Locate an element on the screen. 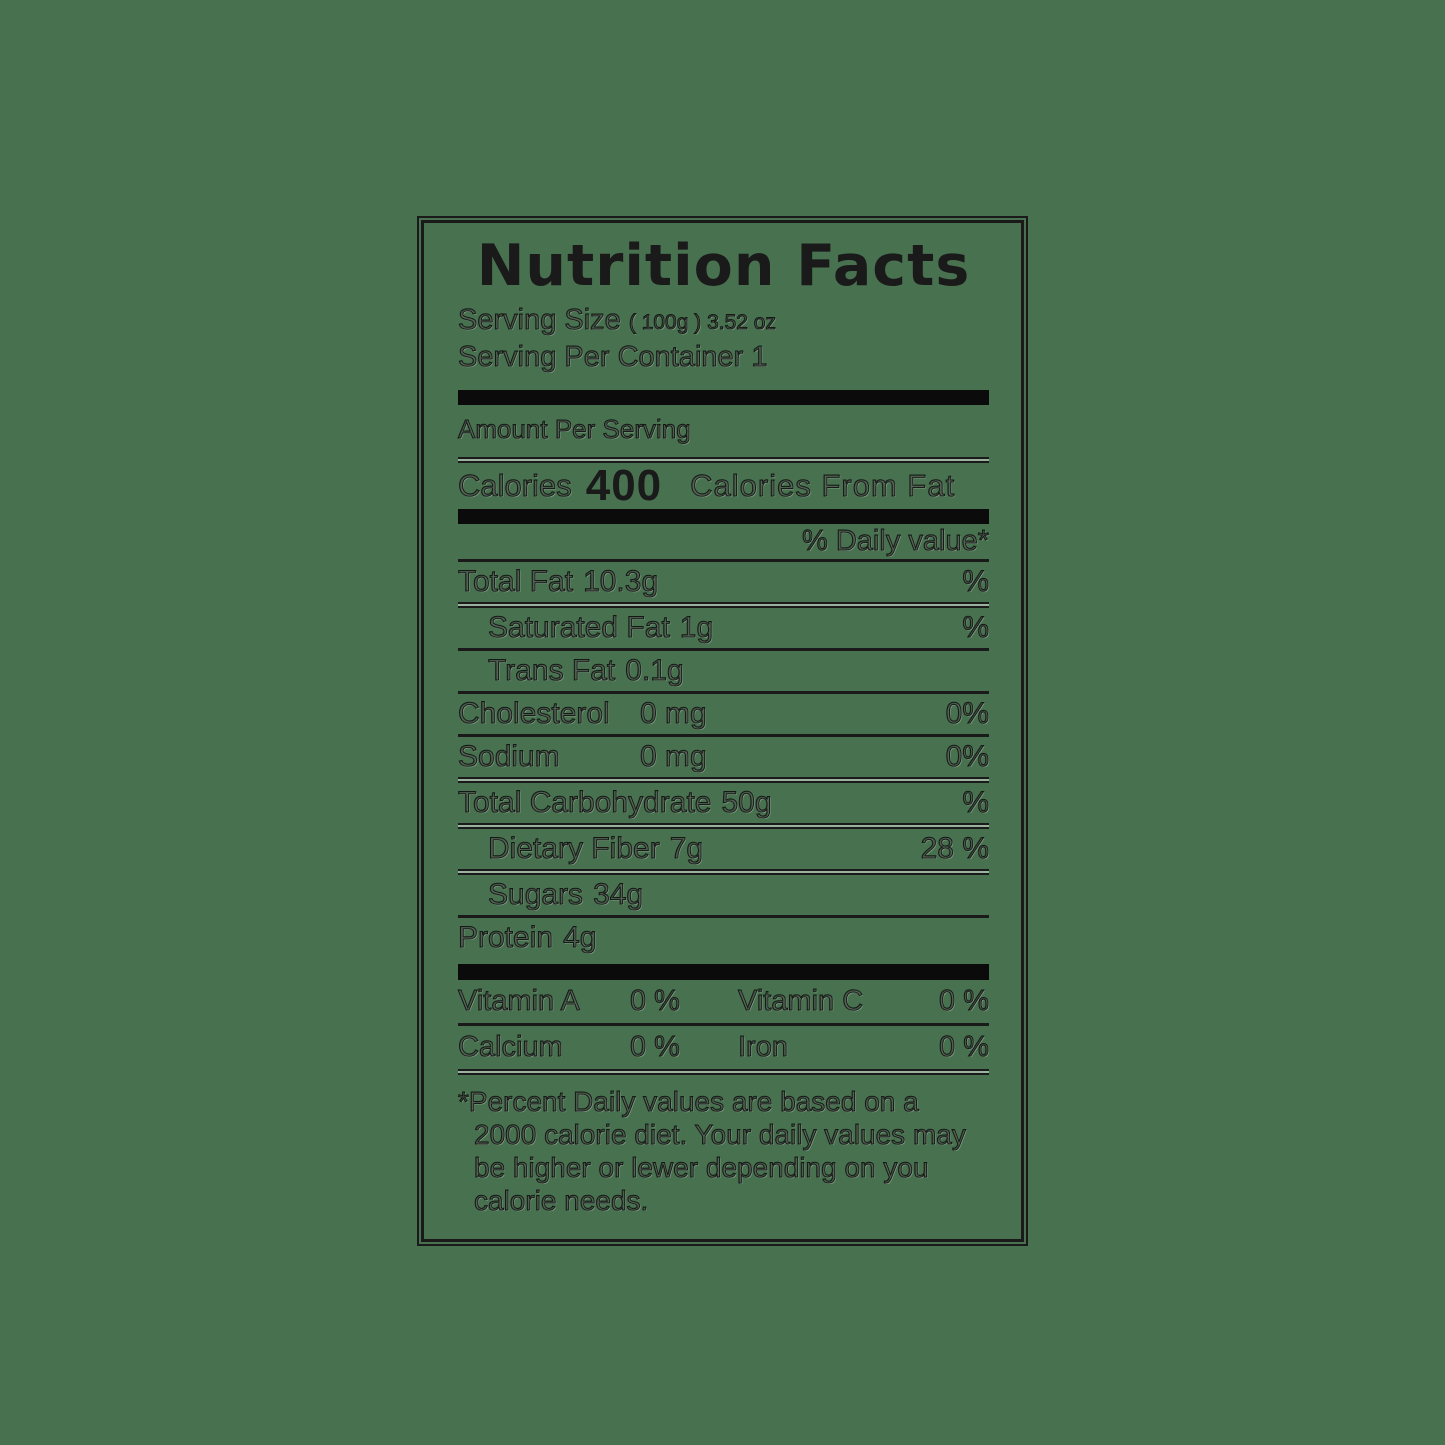 The image size is (1445, 1445). nutrient-amount: 50g is located at coordinates (746, 803).